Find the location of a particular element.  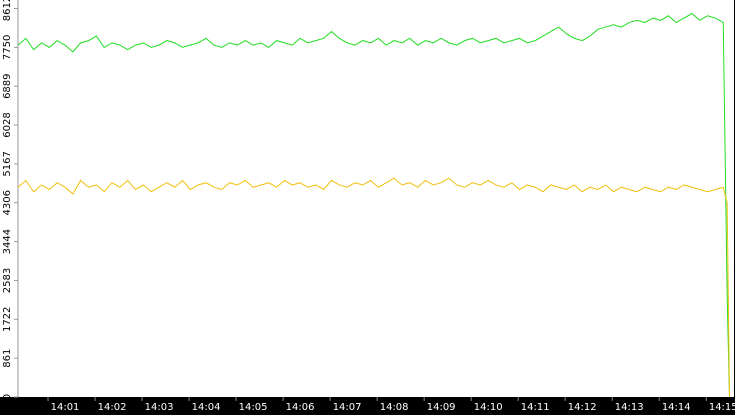

x-tick-label: 14:11 is located at coordinates (535, 407).